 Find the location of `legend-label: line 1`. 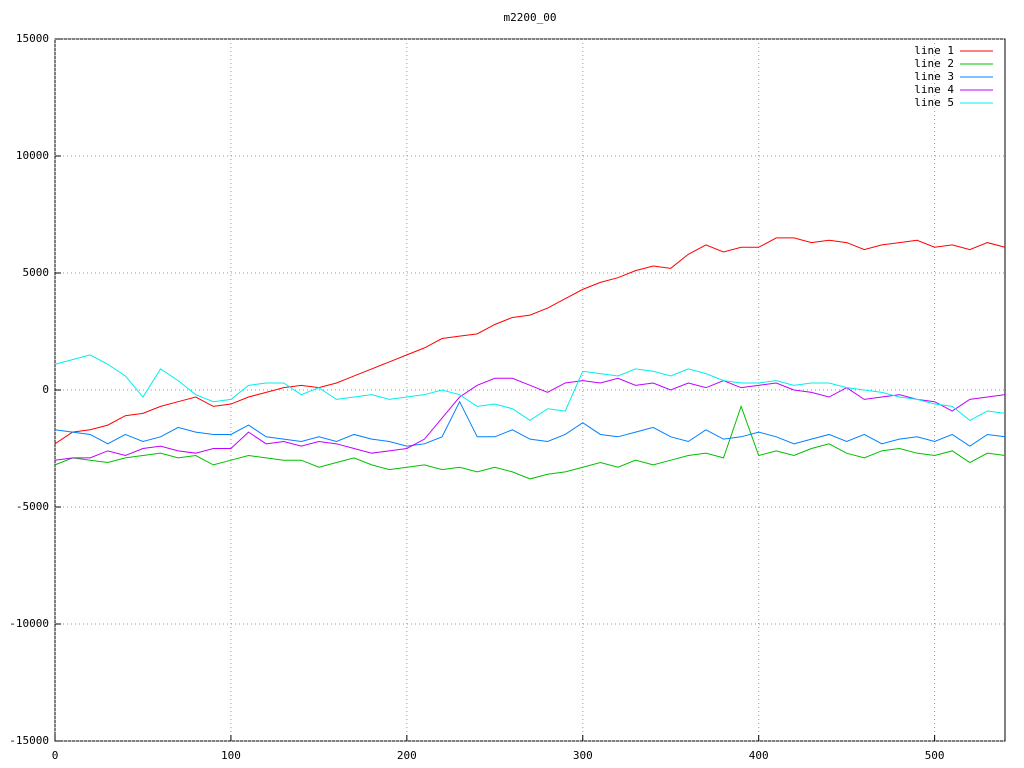

legend-label: line 1 is located at coordinates (934, 50).